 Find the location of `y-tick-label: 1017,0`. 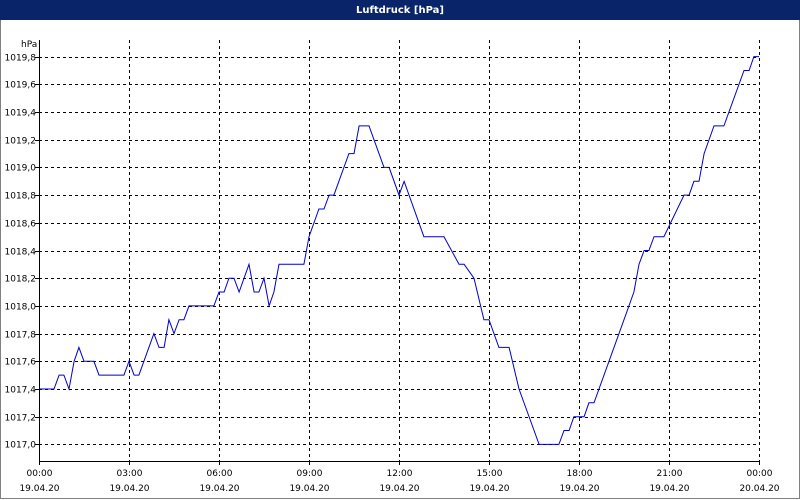

y-tick-label: 1017,0 is located at coordinates (21, 446).